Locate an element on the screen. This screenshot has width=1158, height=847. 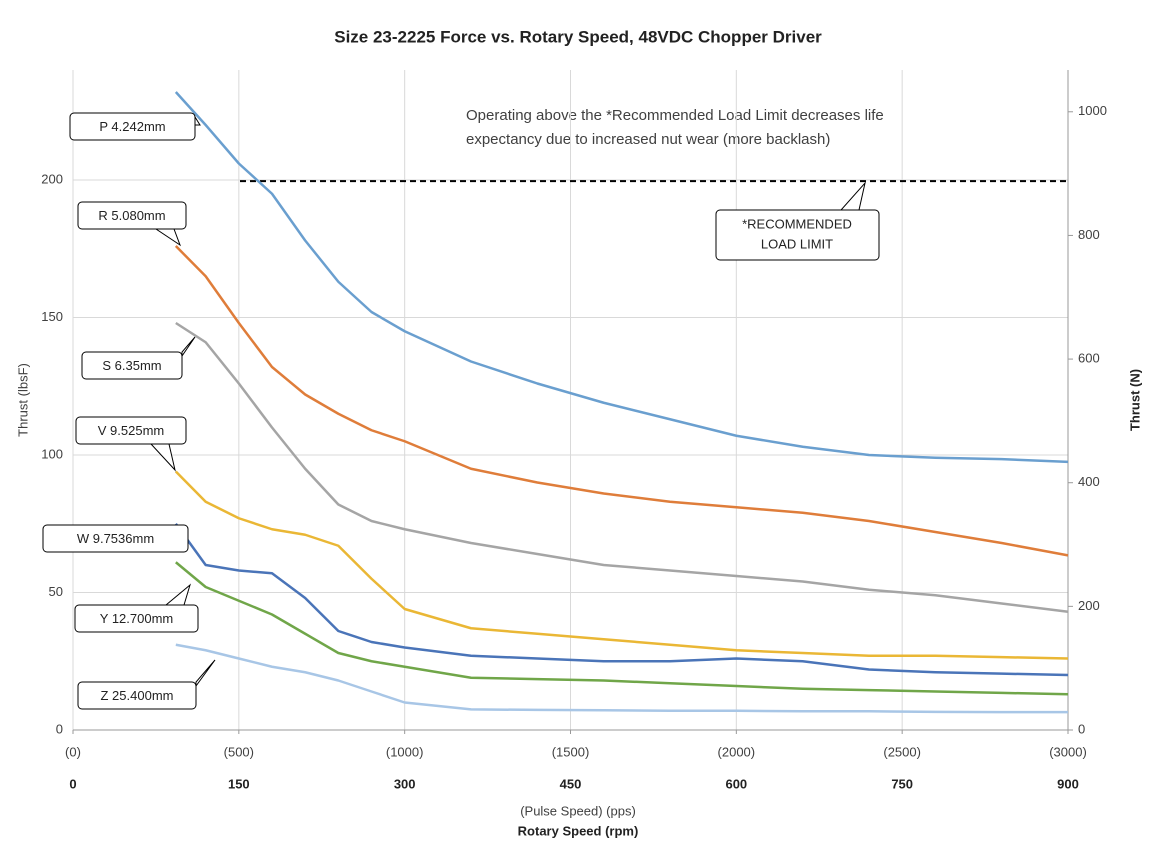
x2-axis-label: (Pulse Speed) (pps) is located at coordinates (578, 810).